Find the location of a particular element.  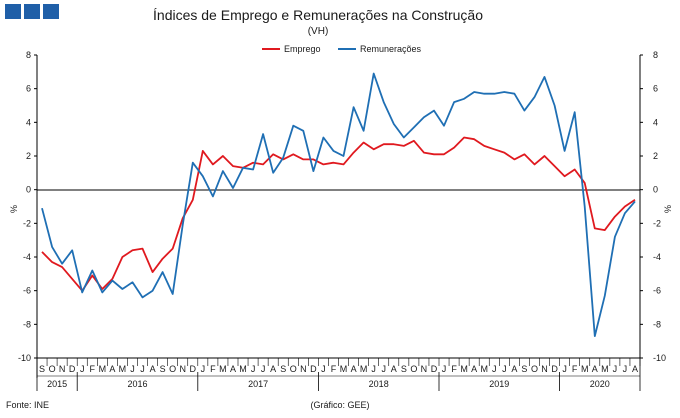

right-tick-label: 8 is located at coordinates (655, 55).